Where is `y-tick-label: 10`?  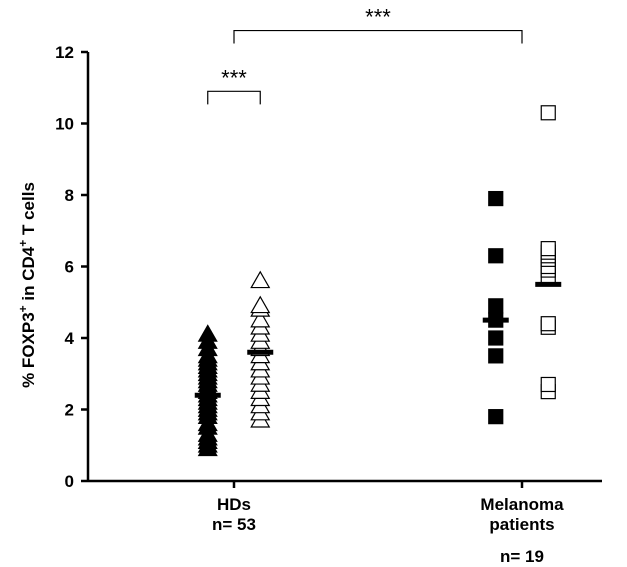
y-tick-label: 10 is located at coordinates (64, 124).